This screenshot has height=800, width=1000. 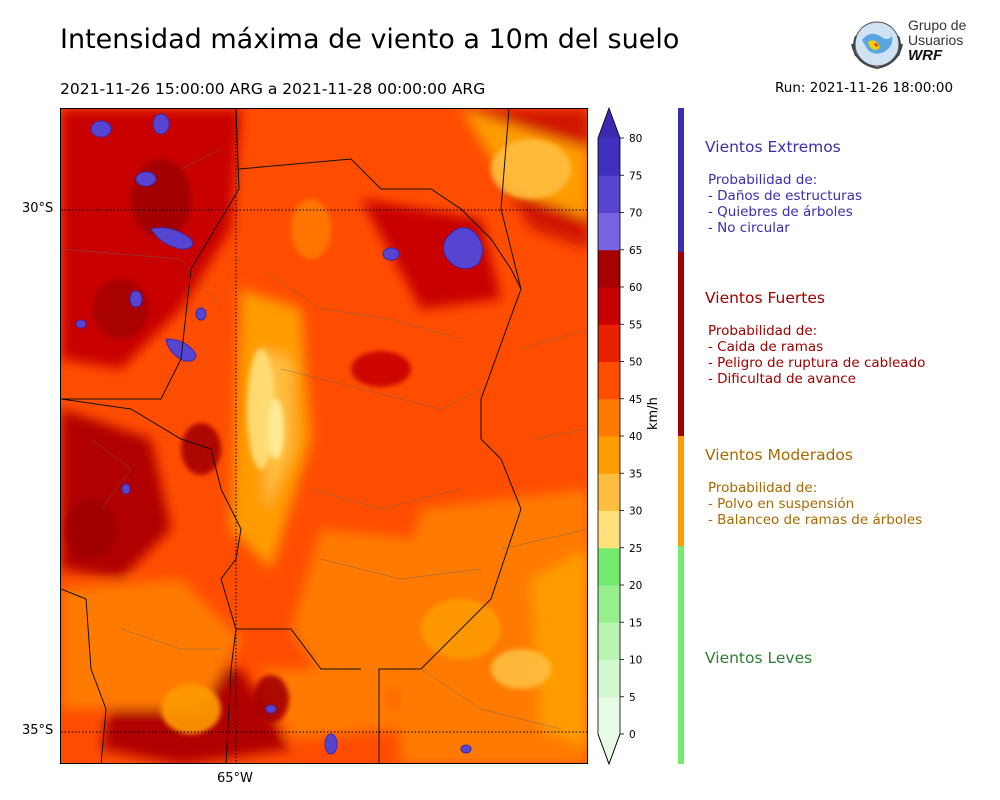 I want to click on logo-line1: Grupo de, so click(x=937, y=25).